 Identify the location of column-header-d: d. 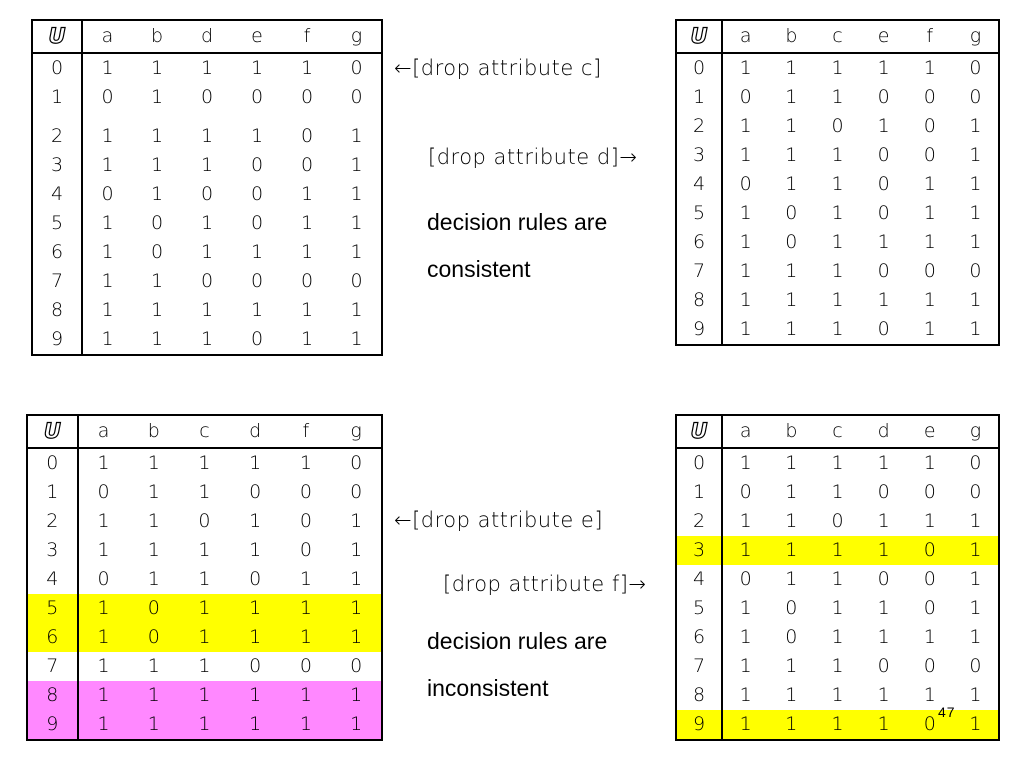
(255, 432).